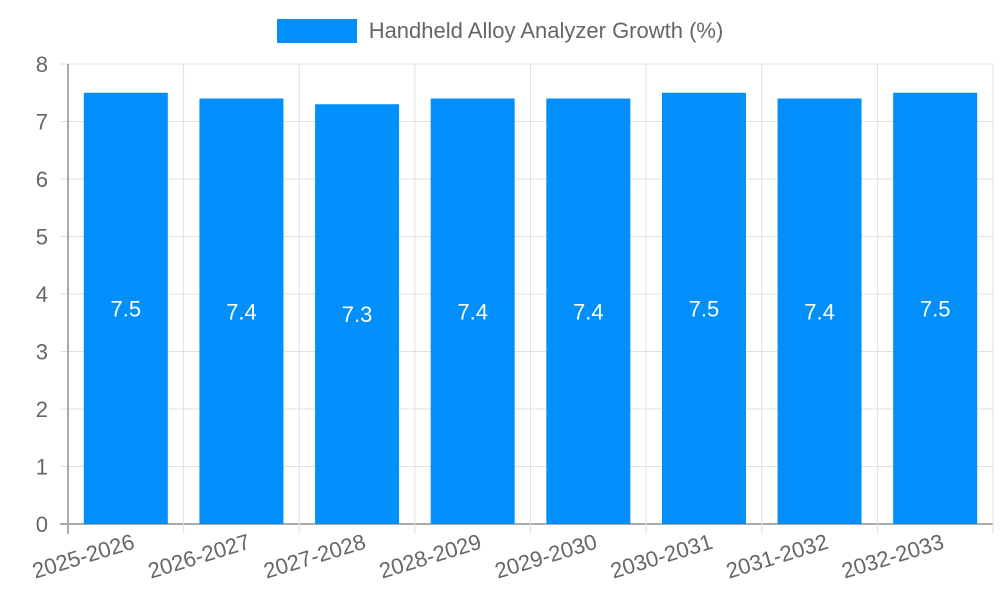 This screenshot has width=1000, height=600. I want to click on y-tick-label: 4, so click(42, 294).